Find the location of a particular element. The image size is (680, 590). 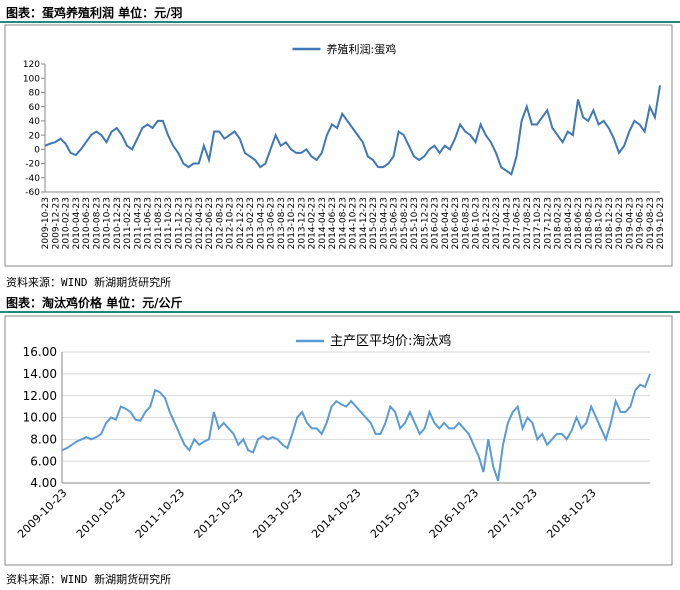

x-tick-label: 2016-04-23 is located at coordinates (446, 223).